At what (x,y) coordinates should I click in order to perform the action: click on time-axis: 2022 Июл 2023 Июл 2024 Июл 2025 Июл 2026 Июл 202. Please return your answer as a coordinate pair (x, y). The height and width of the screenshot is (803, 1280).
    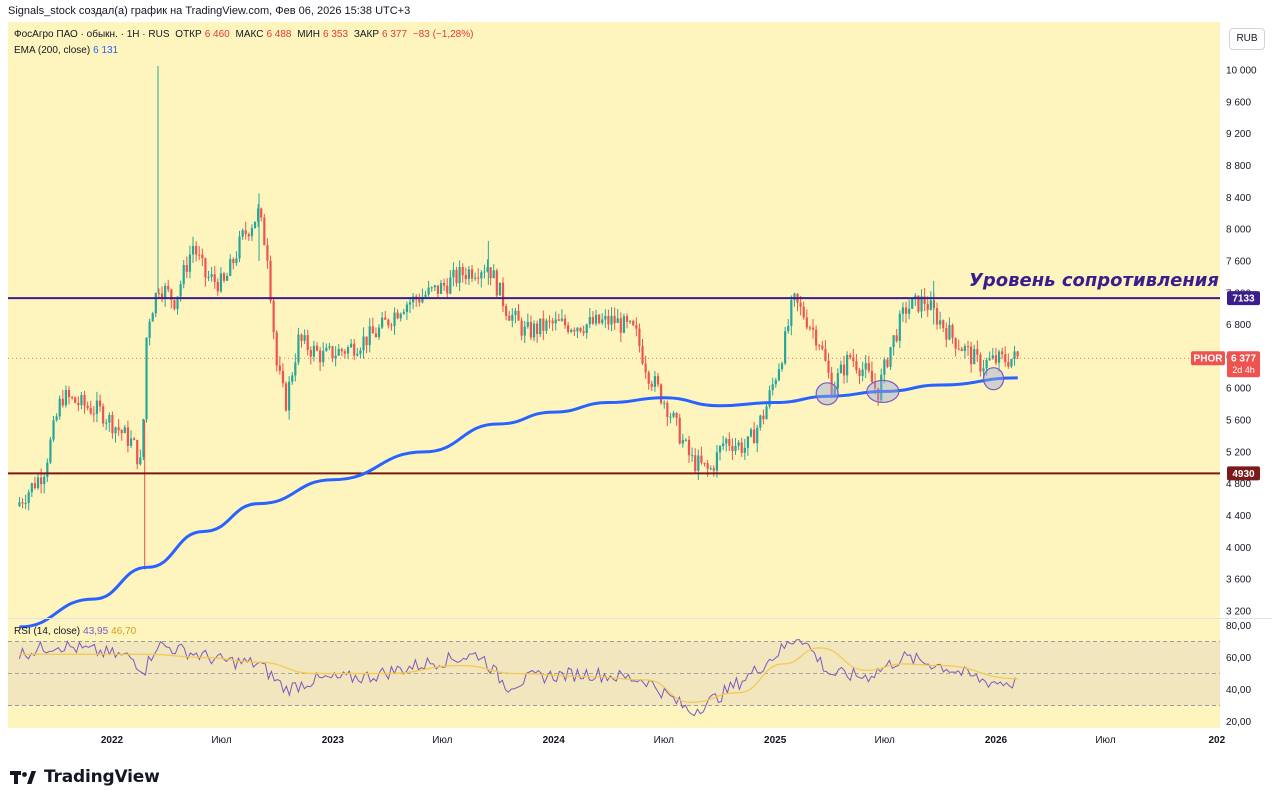
    Looking at the image, I should click on (663, 740).